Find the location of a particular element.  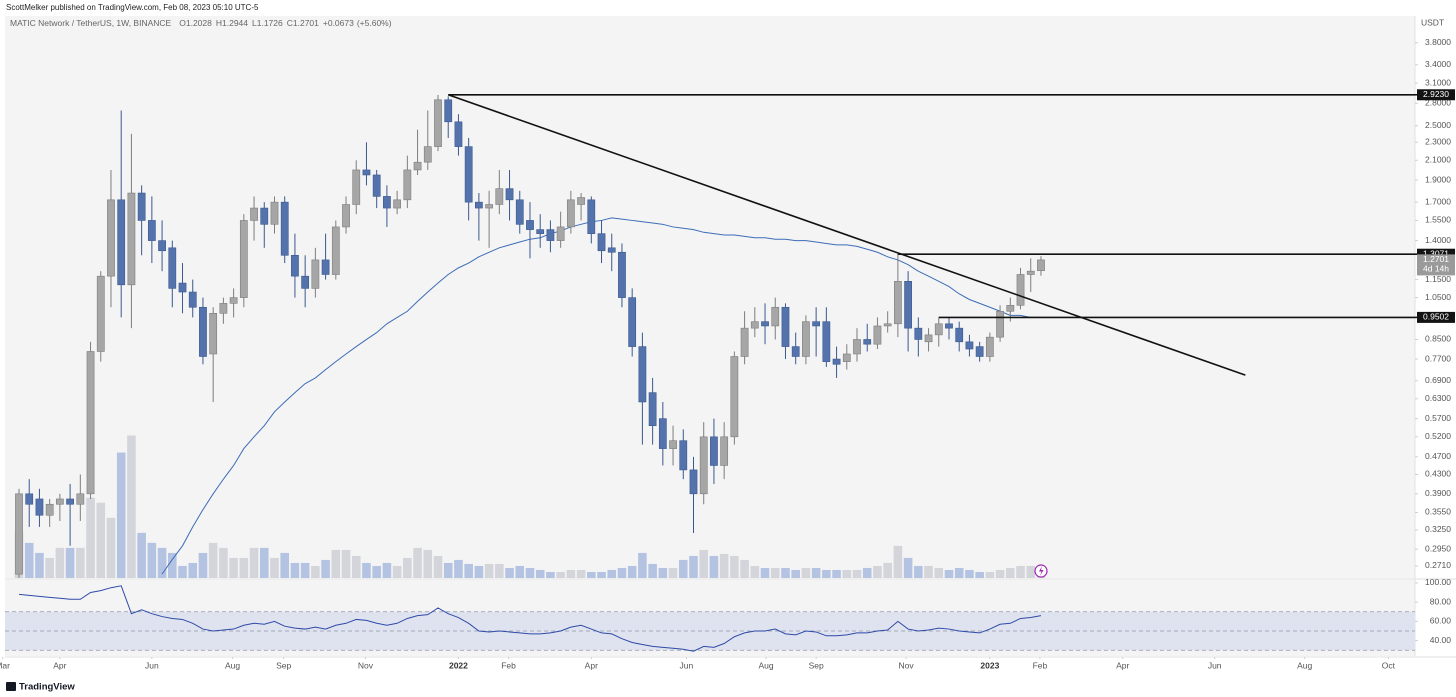

y-tick-label: 0.3900 is located at coordinates (1438, 493).